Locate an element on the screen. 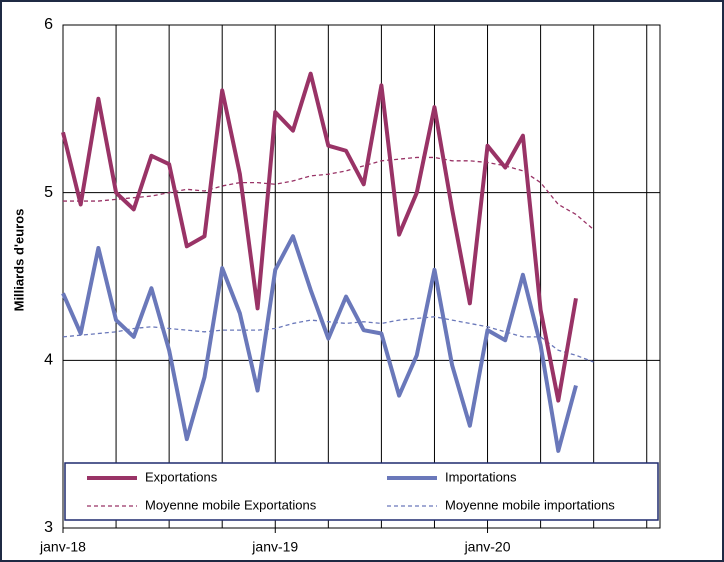 The height and width of the screenshot is (562, 724). legend-box is located at coordinates (361, 491).